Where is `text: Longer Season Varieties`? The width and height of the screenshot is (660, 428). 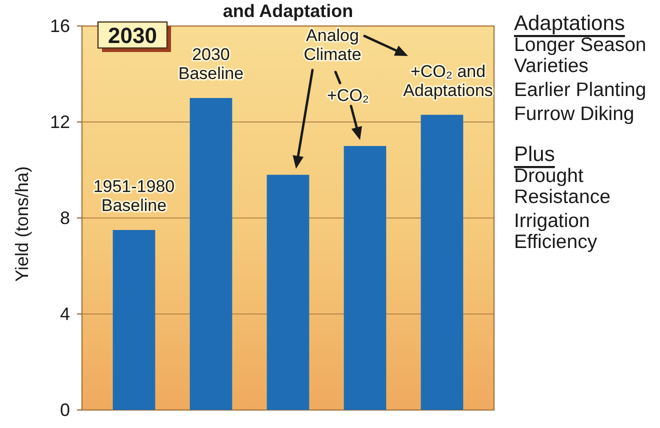 text: Longer Season Varieties is located at coordinates (580, 55).